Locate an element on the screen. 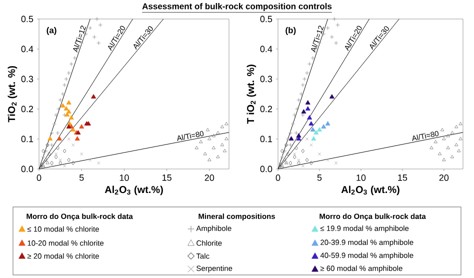 The width and height of the screenshot is (474, 278). chart-title: Assessment of bulk-rock composition controls is located at coordinates (237, 7).